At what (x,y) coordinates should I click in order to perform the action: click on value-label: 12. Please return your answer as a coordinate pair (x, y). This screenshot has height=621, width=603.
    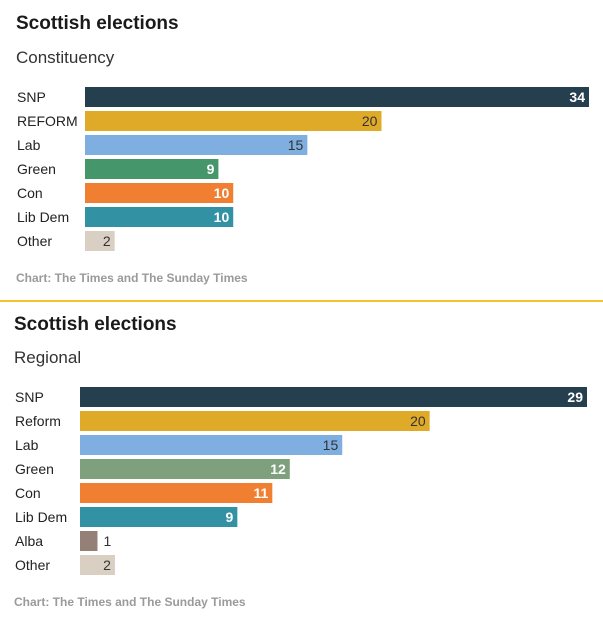
    Looking at the image, I should click on (278, 469).